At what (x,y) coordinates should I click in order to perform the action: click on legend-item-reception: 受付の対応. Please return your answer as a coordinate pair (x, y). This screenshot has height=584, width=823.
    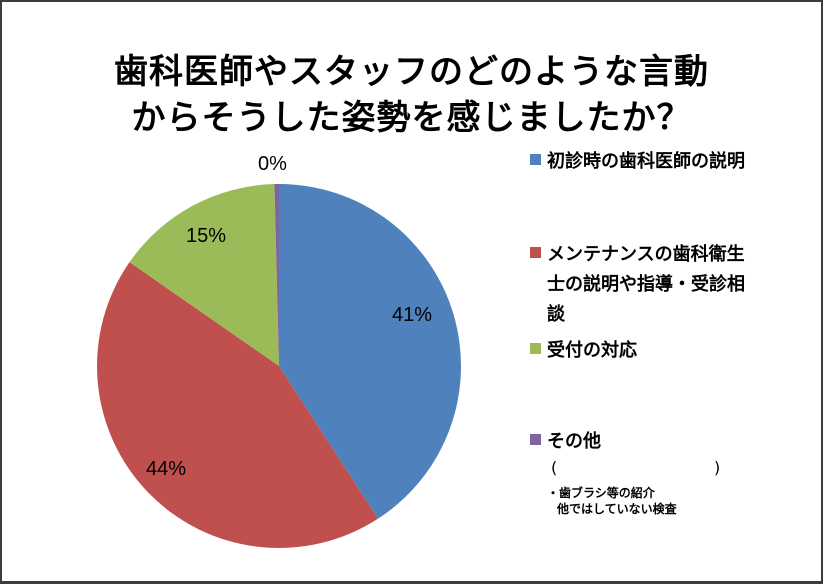
    Looking at the image, I should click on (663, 351).